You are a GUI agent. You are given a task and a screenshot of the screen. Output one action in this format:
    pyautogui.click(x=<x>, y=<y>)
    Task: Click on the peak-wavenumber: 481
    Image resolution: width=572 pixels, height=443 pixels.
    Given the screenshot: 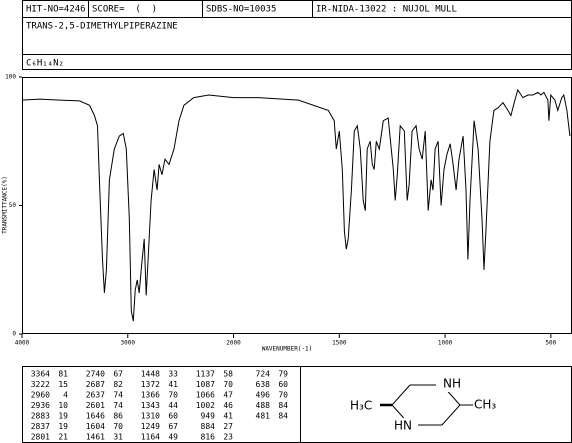 What is the action you would take?
    pyautogui.click(x=263, y=416)
    